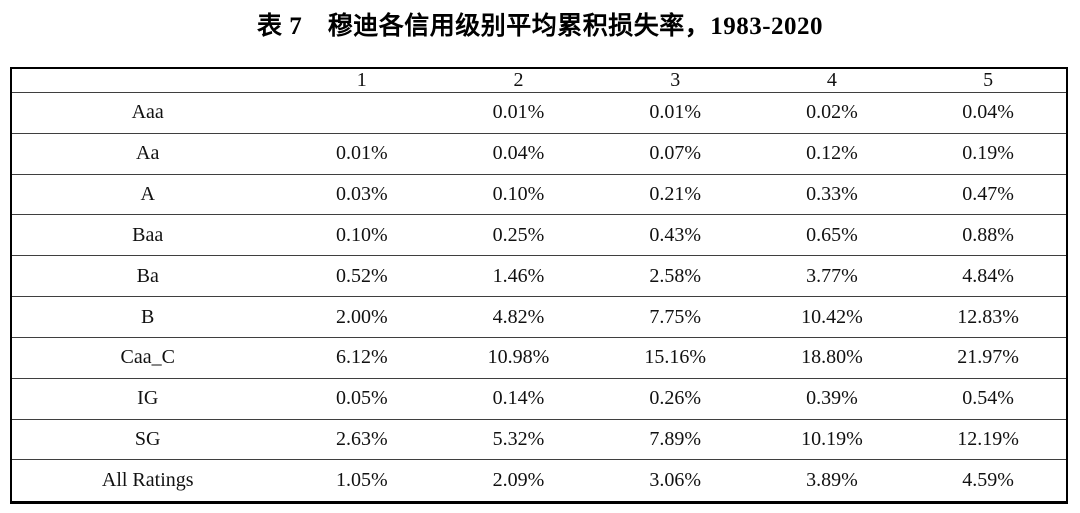  I want to click on table-row: IG 0.05% 0.14% 0.26% 0.39% 0.54%, so click(539, 398).